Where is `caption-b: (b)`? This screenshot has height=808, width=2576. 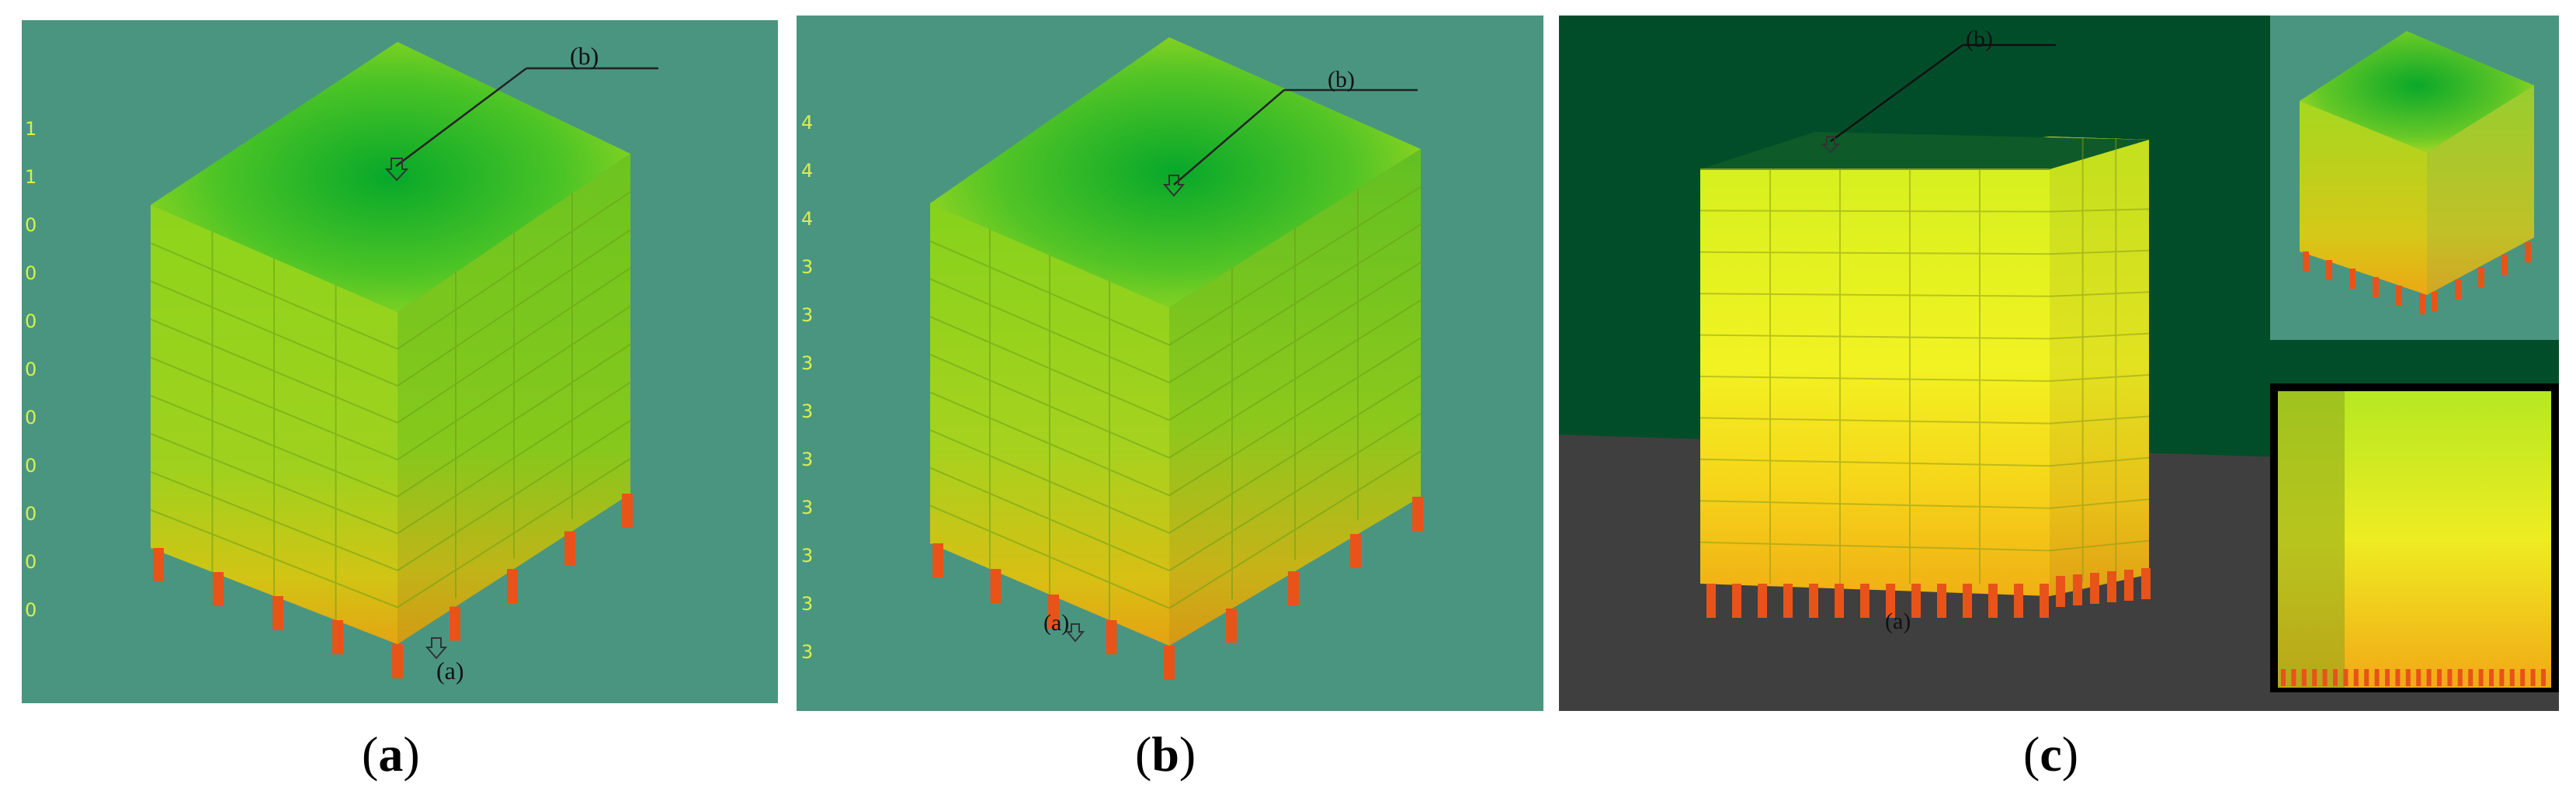
caption-b: (b) is located at coordinates (1165, 754).